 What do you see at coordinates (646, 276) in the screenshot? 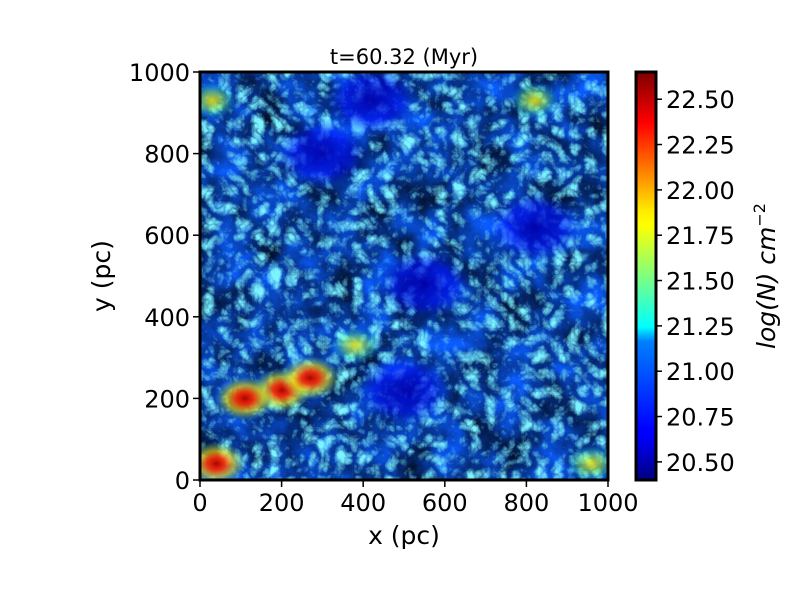
I see `colorbar` at bounding box center [646, 276].